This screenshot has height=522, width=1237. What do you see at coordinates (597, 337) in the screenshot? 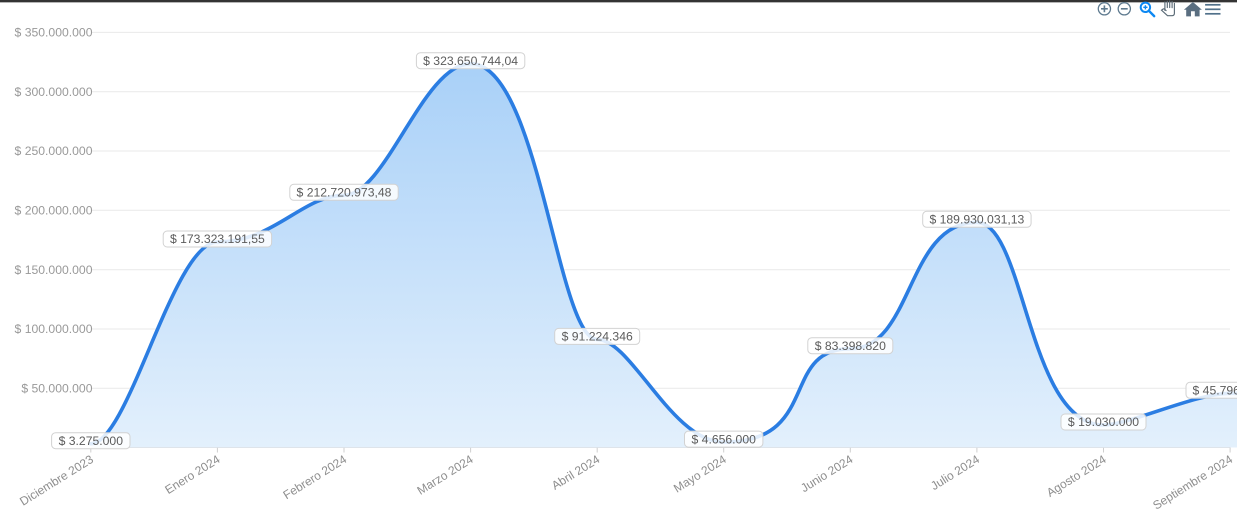
I see `svg-text: $ 91.224.346` at bounding box center [597, 337].